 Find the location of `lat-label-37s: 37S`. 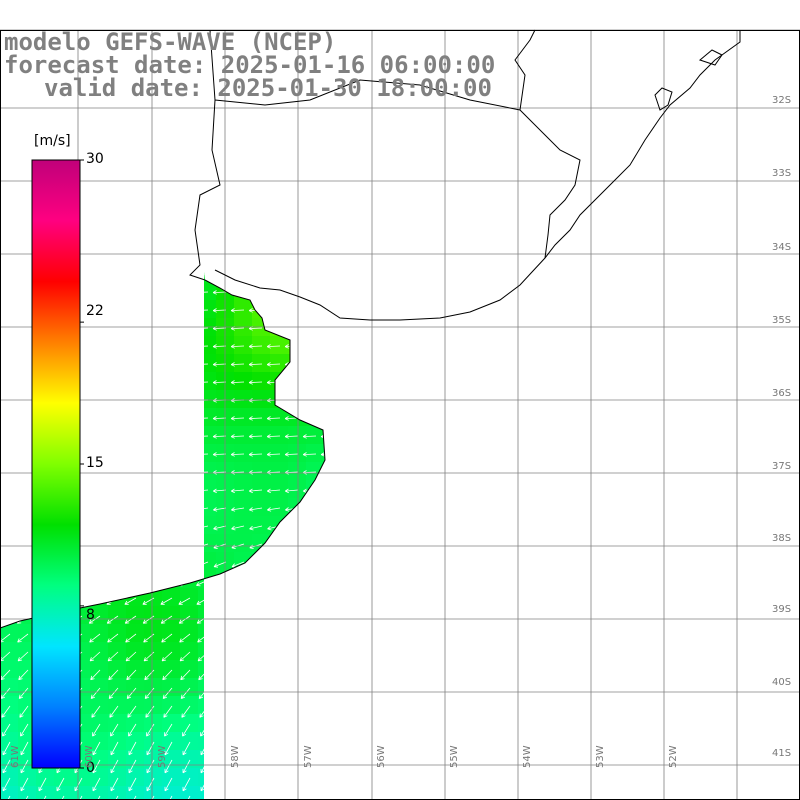

lat-label-37s: 37S is located at coordinates (782, 466).